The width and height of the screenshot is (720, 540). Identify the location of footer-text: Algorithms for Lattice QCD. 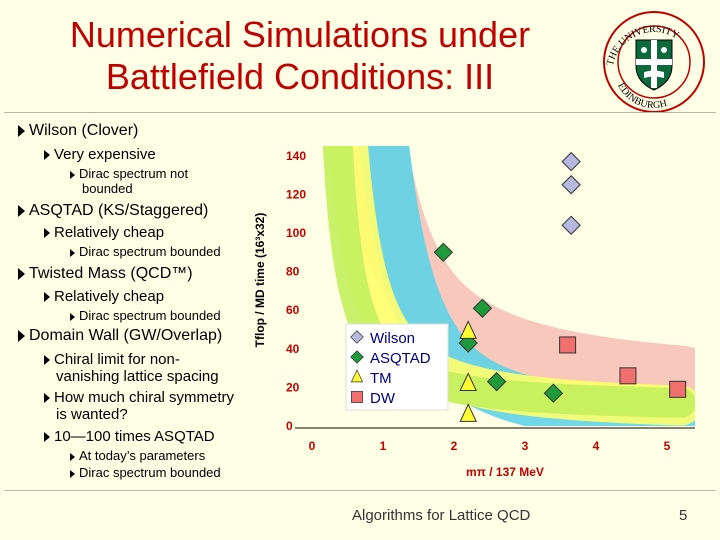
(441, 515).